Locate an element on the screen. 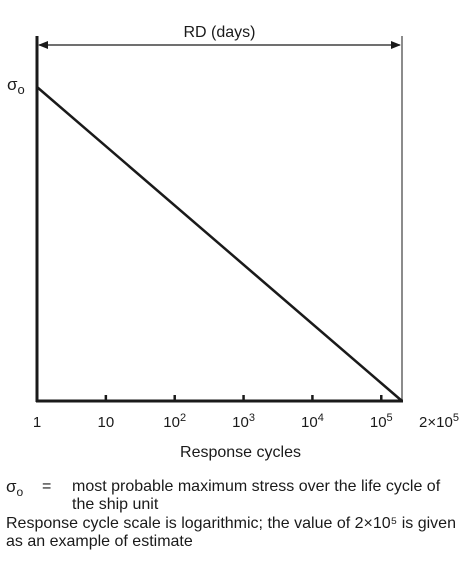  x-tick-label: 10⁴ is located at coordinates (312, 421).